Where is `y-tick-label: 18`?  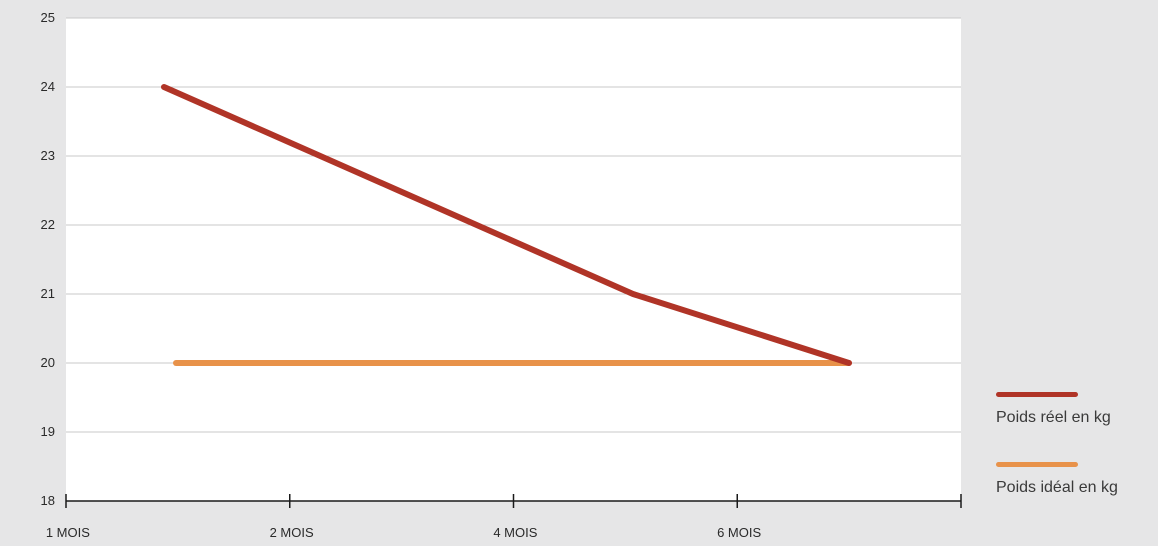 y-tick-label: 18 is located at coordinates (48, 500).